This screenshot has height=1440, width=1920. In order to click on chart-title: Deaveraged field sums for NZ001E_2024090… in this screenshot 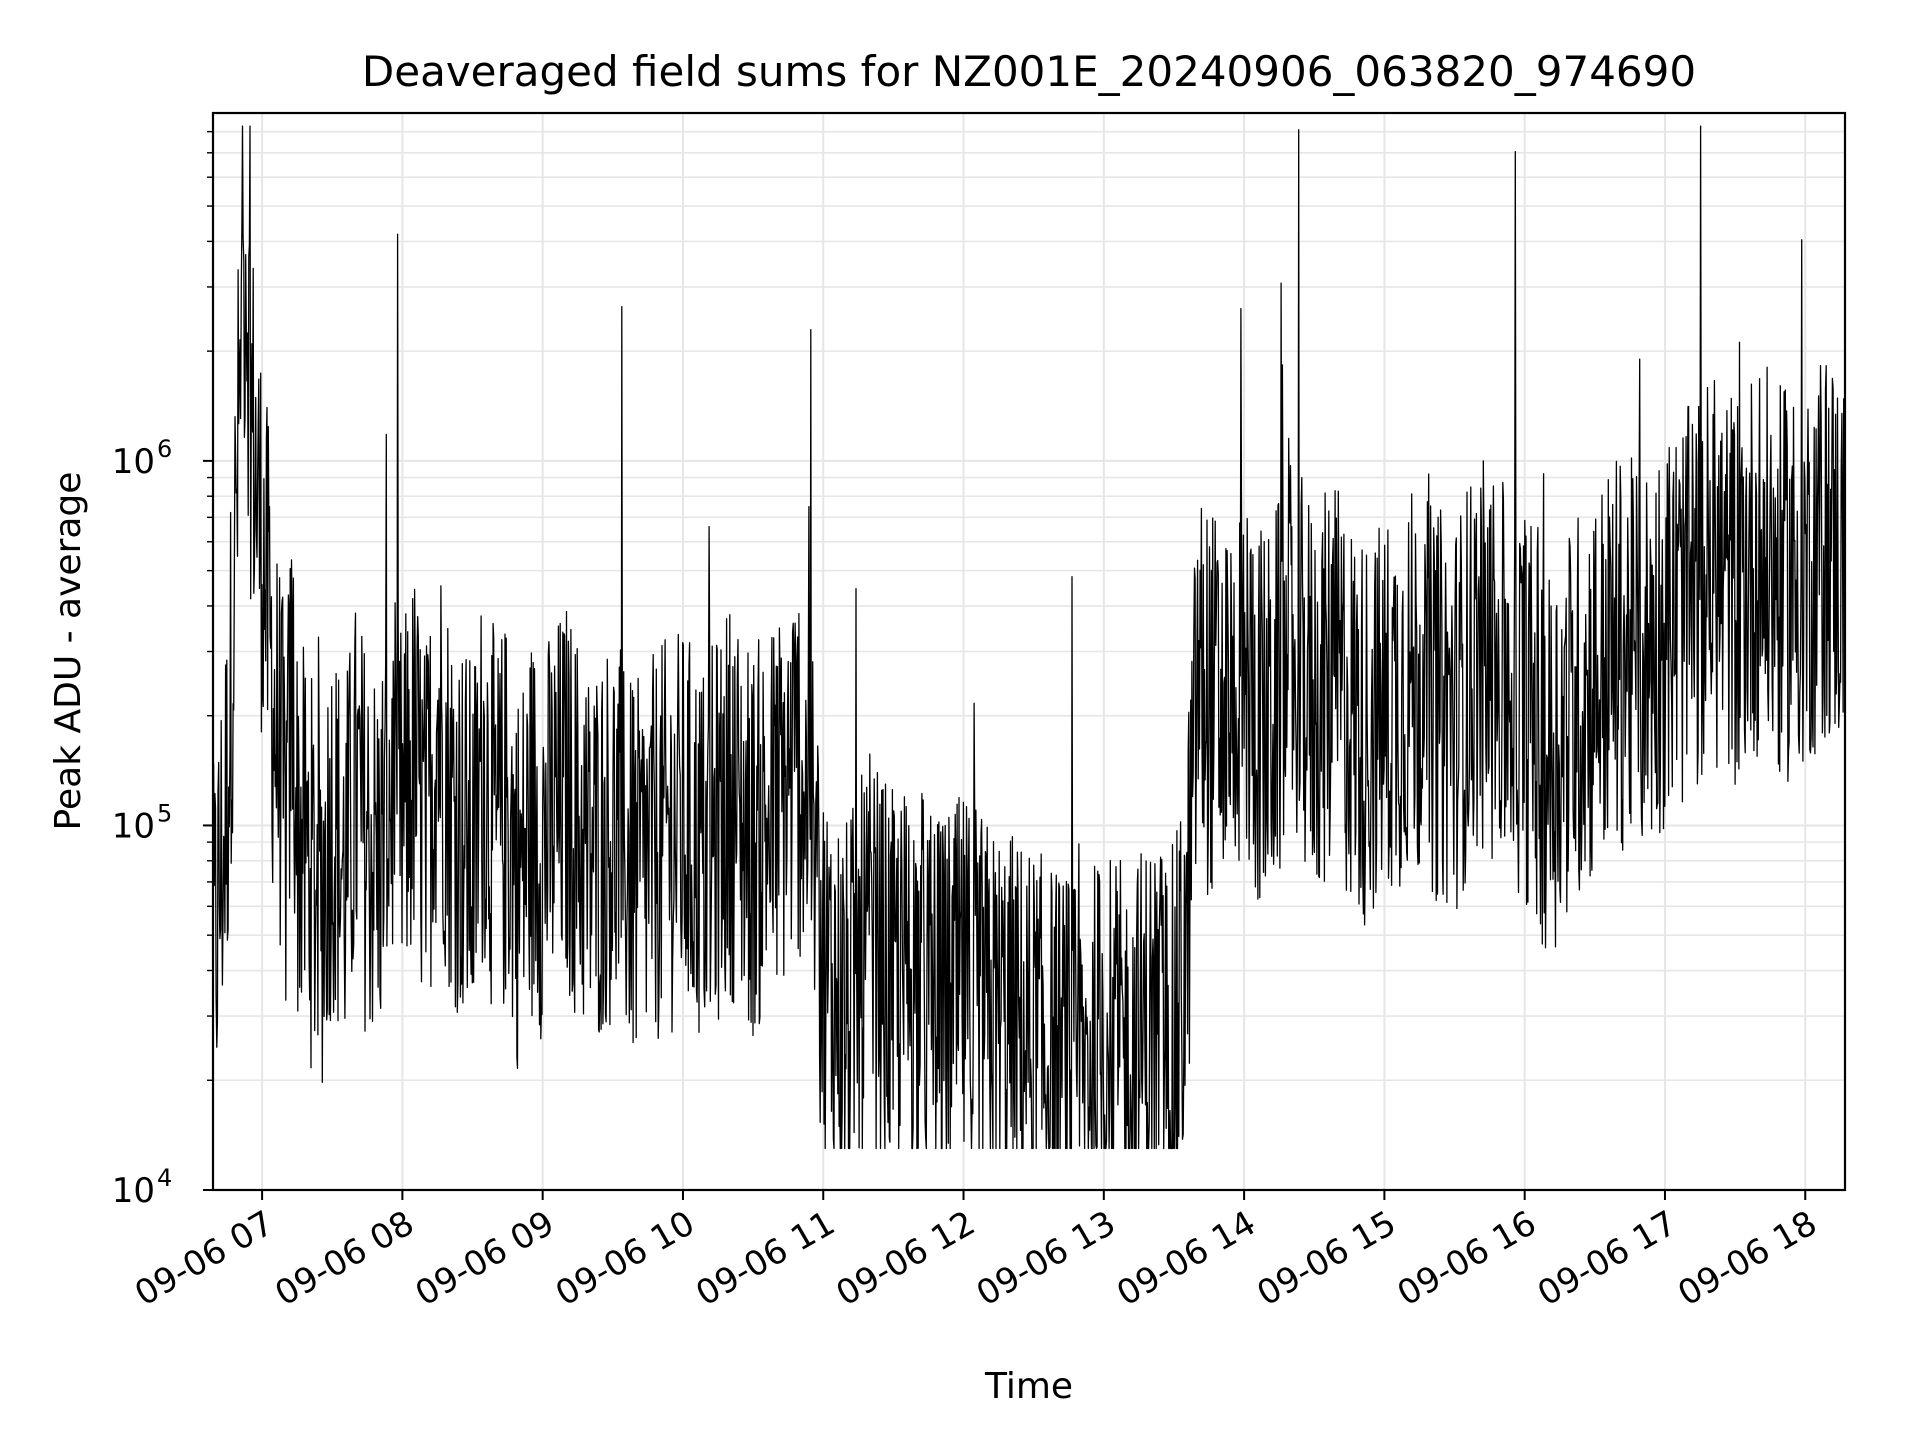, I will do `click(1029, 71)`.